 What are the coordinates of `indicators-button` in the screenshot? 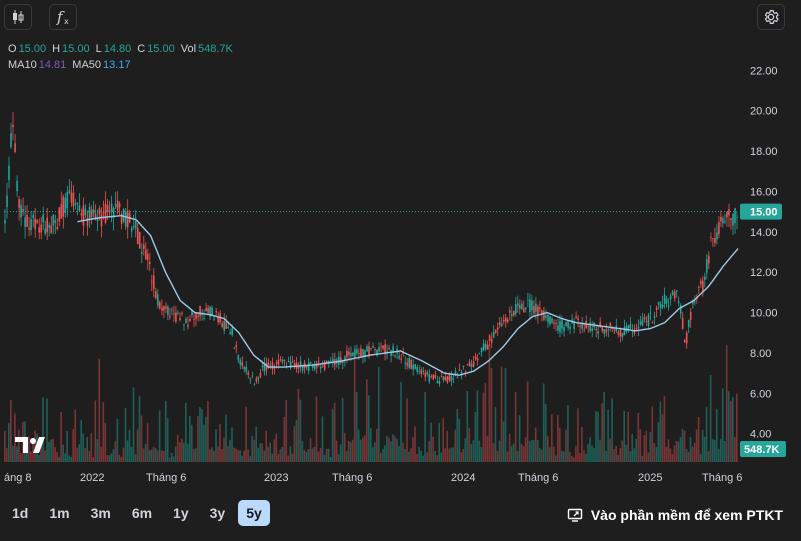 It's located at (18, 17).